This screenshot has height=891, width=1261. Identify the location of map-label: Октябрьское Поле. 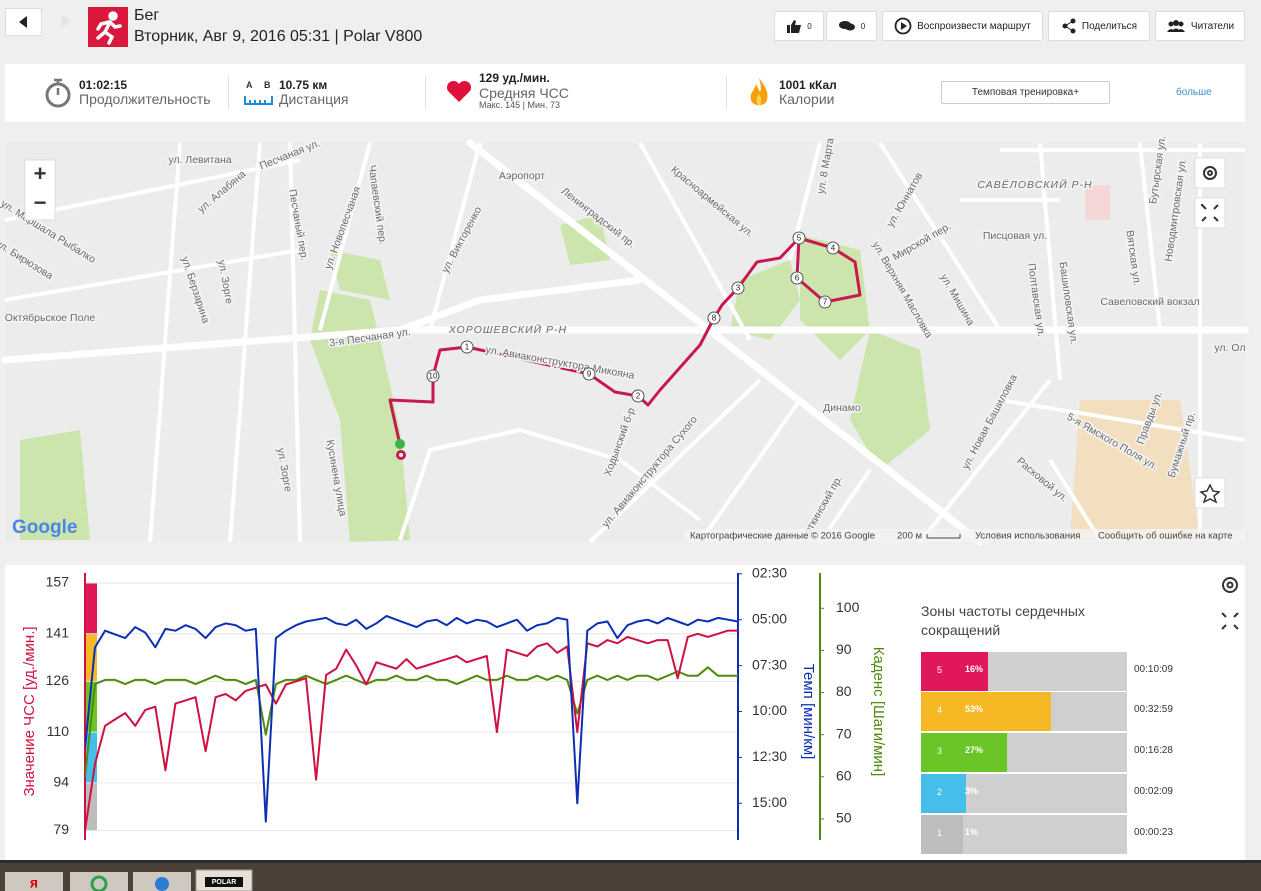
(50, 318).